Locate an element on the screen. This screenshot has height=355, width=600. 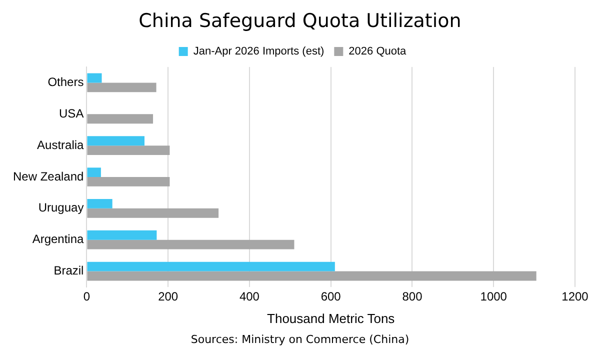
y-tick-label: New Zealand is located at coordinates (48, 176).